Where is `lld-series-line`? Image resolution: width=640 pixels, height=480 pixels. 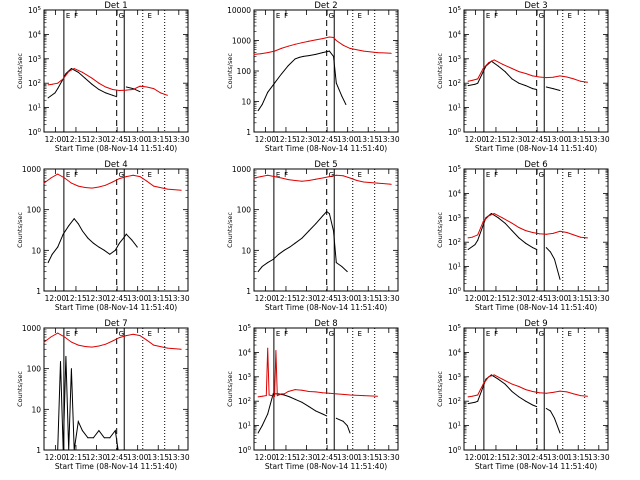 lld-series-line is located at coordinates (108, 81).